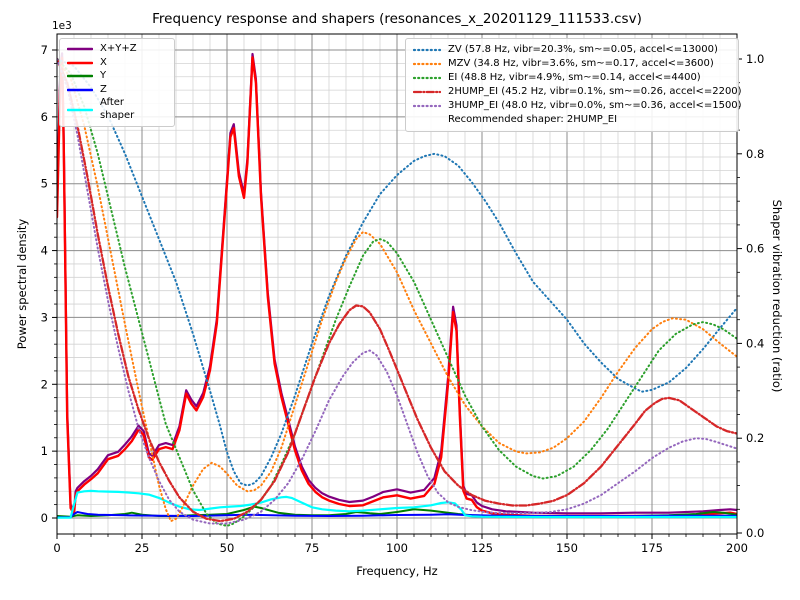 The width and height of the screenshot is (800, 600). I want to click on legend-note-recommended-shaper: Recommended shaper: 2HUMP_EI, so click(572, 120).